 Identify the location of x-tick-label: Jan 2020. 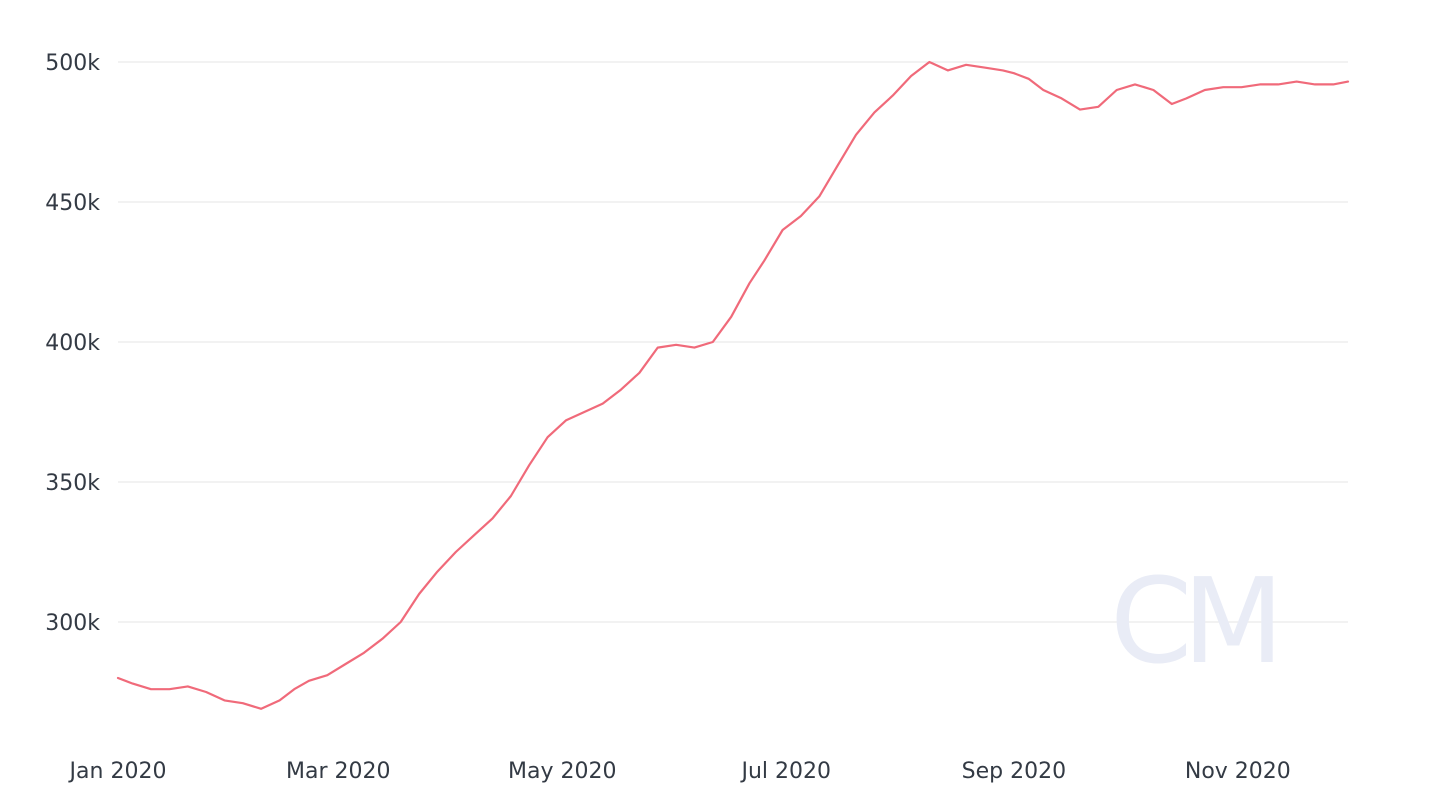
(117, 771).